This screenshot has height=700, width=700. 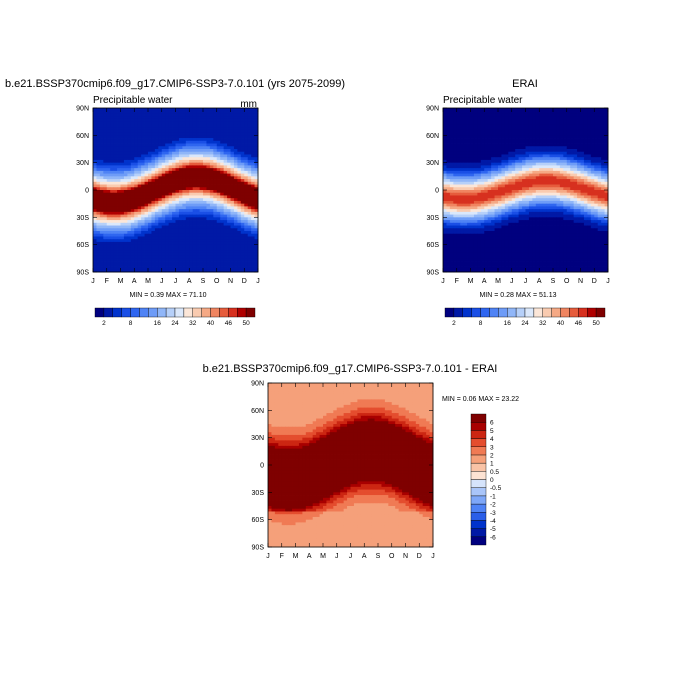 I want to click on panel-model-units: mm, so click(x=248, y=104).